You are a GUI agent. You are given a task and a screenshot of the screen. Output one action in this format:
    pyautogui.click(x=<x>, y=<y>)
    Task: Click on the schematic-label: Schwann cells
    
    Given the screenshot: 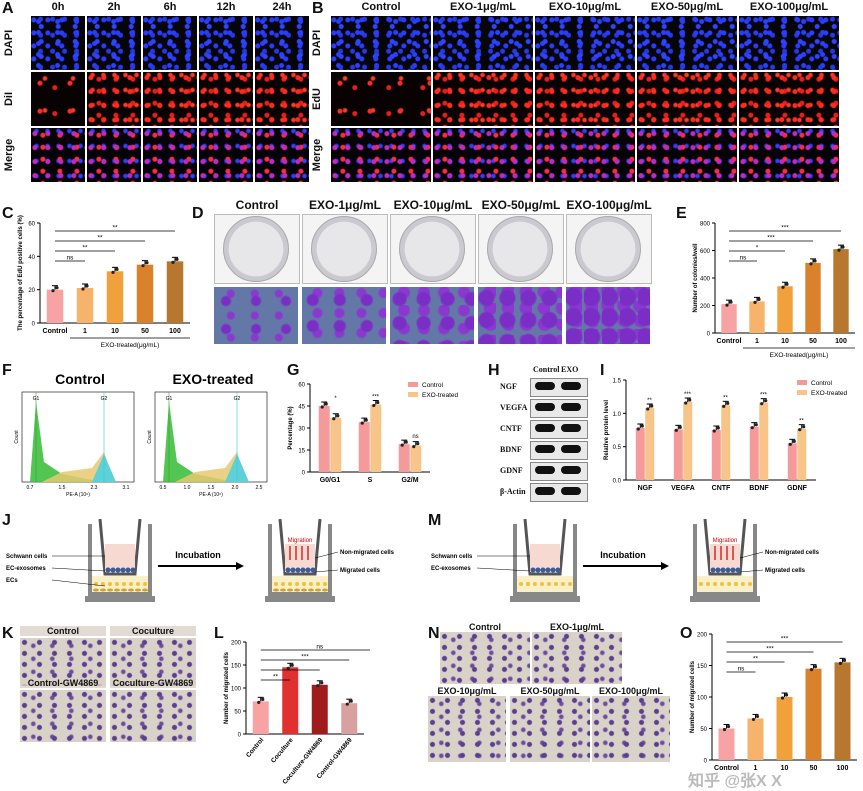 What is the action you would take?
    pyautogui.click(x=27, y=557)
    